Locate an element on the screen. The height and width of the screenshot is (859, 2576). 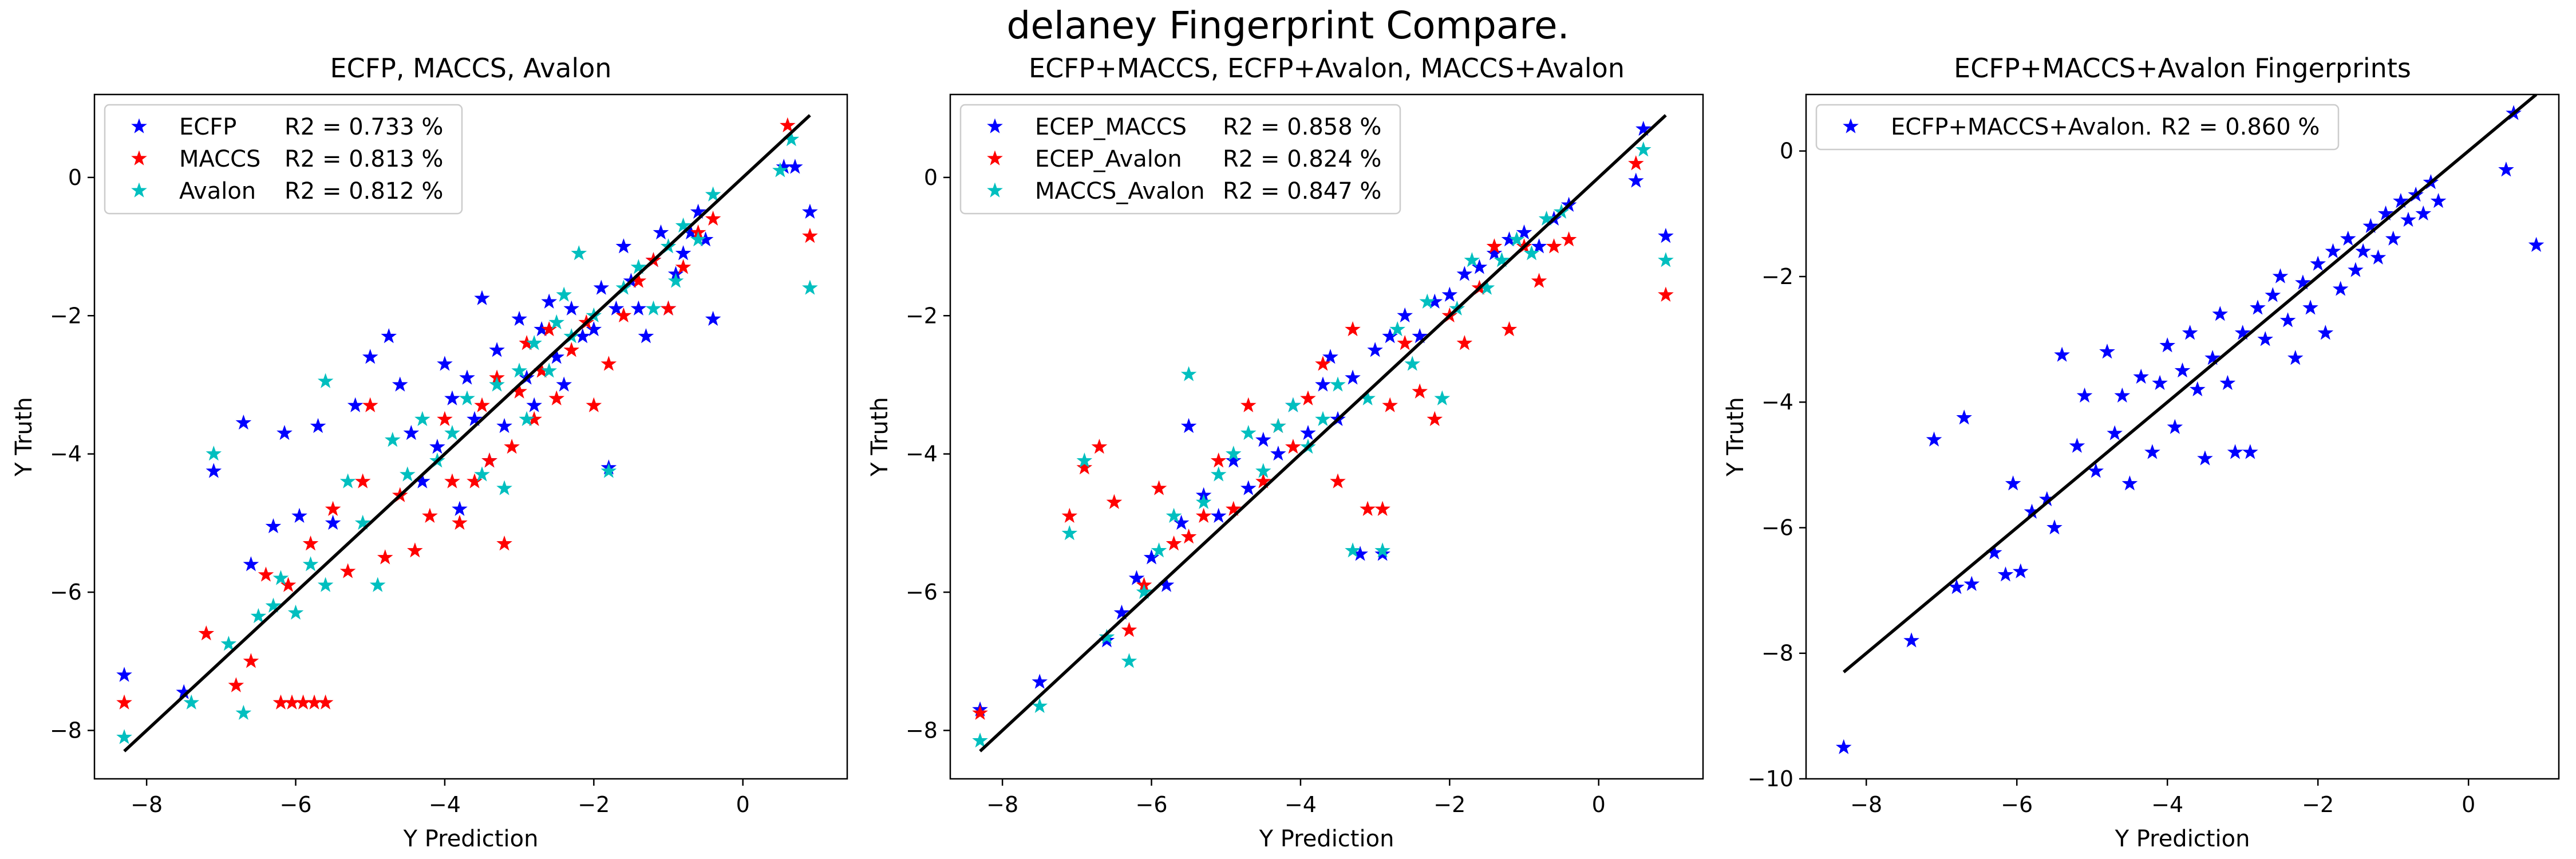
y-axis-label: Y Truth is located at coordinates (1735, 437).